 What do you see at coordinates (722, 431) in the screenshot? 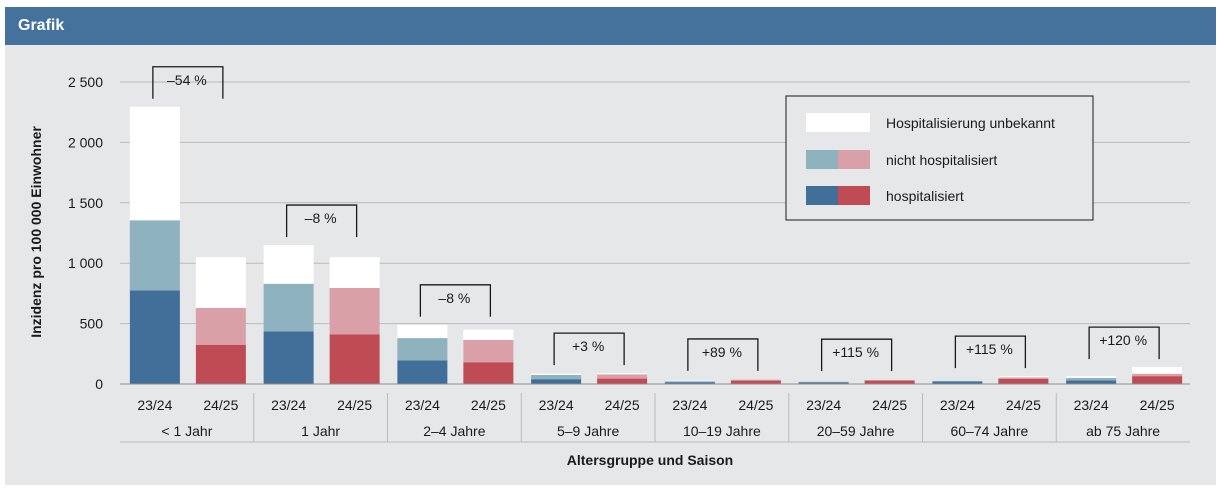
I see `x-group-label: 10–19 Jahre` at bounding box center [722, 431].